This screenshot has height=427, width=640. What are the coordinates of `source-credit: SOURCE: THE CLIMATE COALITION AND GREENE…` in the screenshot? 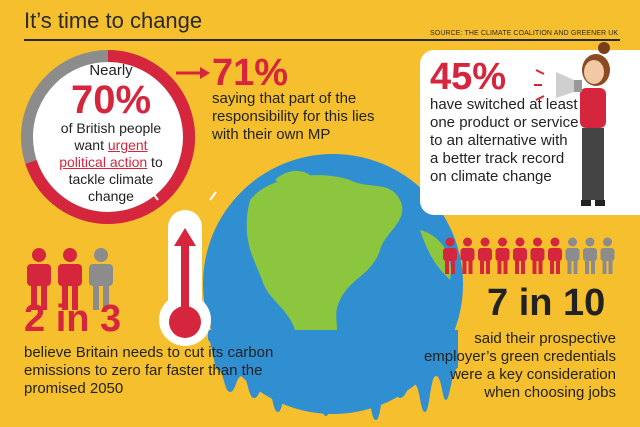 It's located at (524, 33).